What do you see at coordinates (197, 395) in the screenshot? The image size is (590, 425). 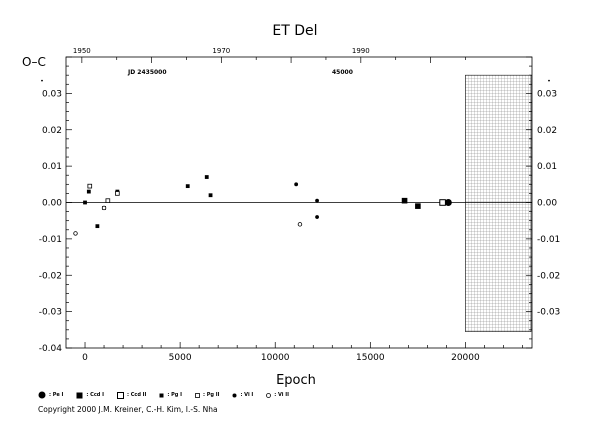 I see `small-open-square-icon` at bounding box center [197, 395].